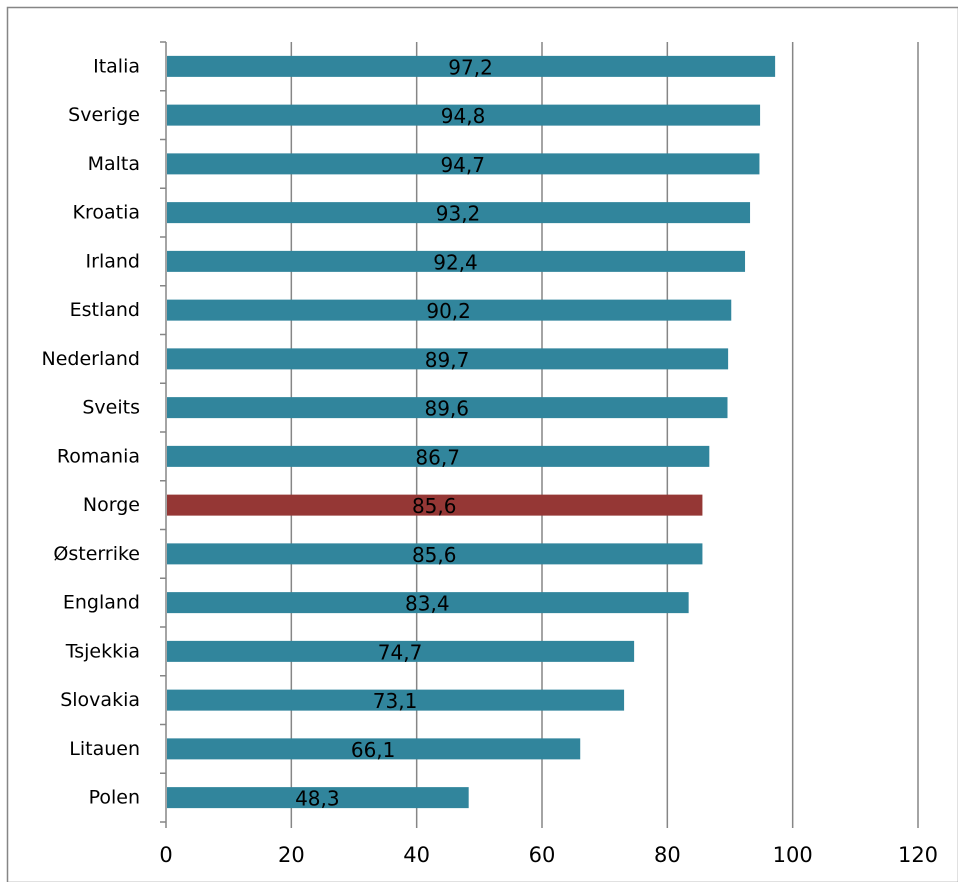 The image size is (958, 882). Describe the element at coordinates (116, 66) in the screenshot. I see `category-label: Italia` at that location.